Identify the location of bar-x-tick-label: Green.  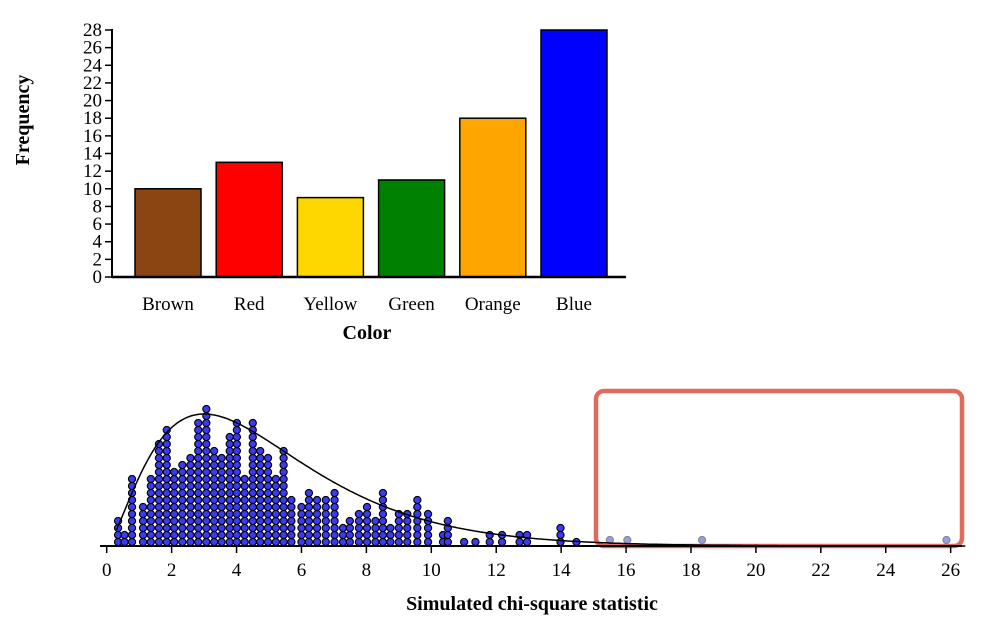
(411, 304).